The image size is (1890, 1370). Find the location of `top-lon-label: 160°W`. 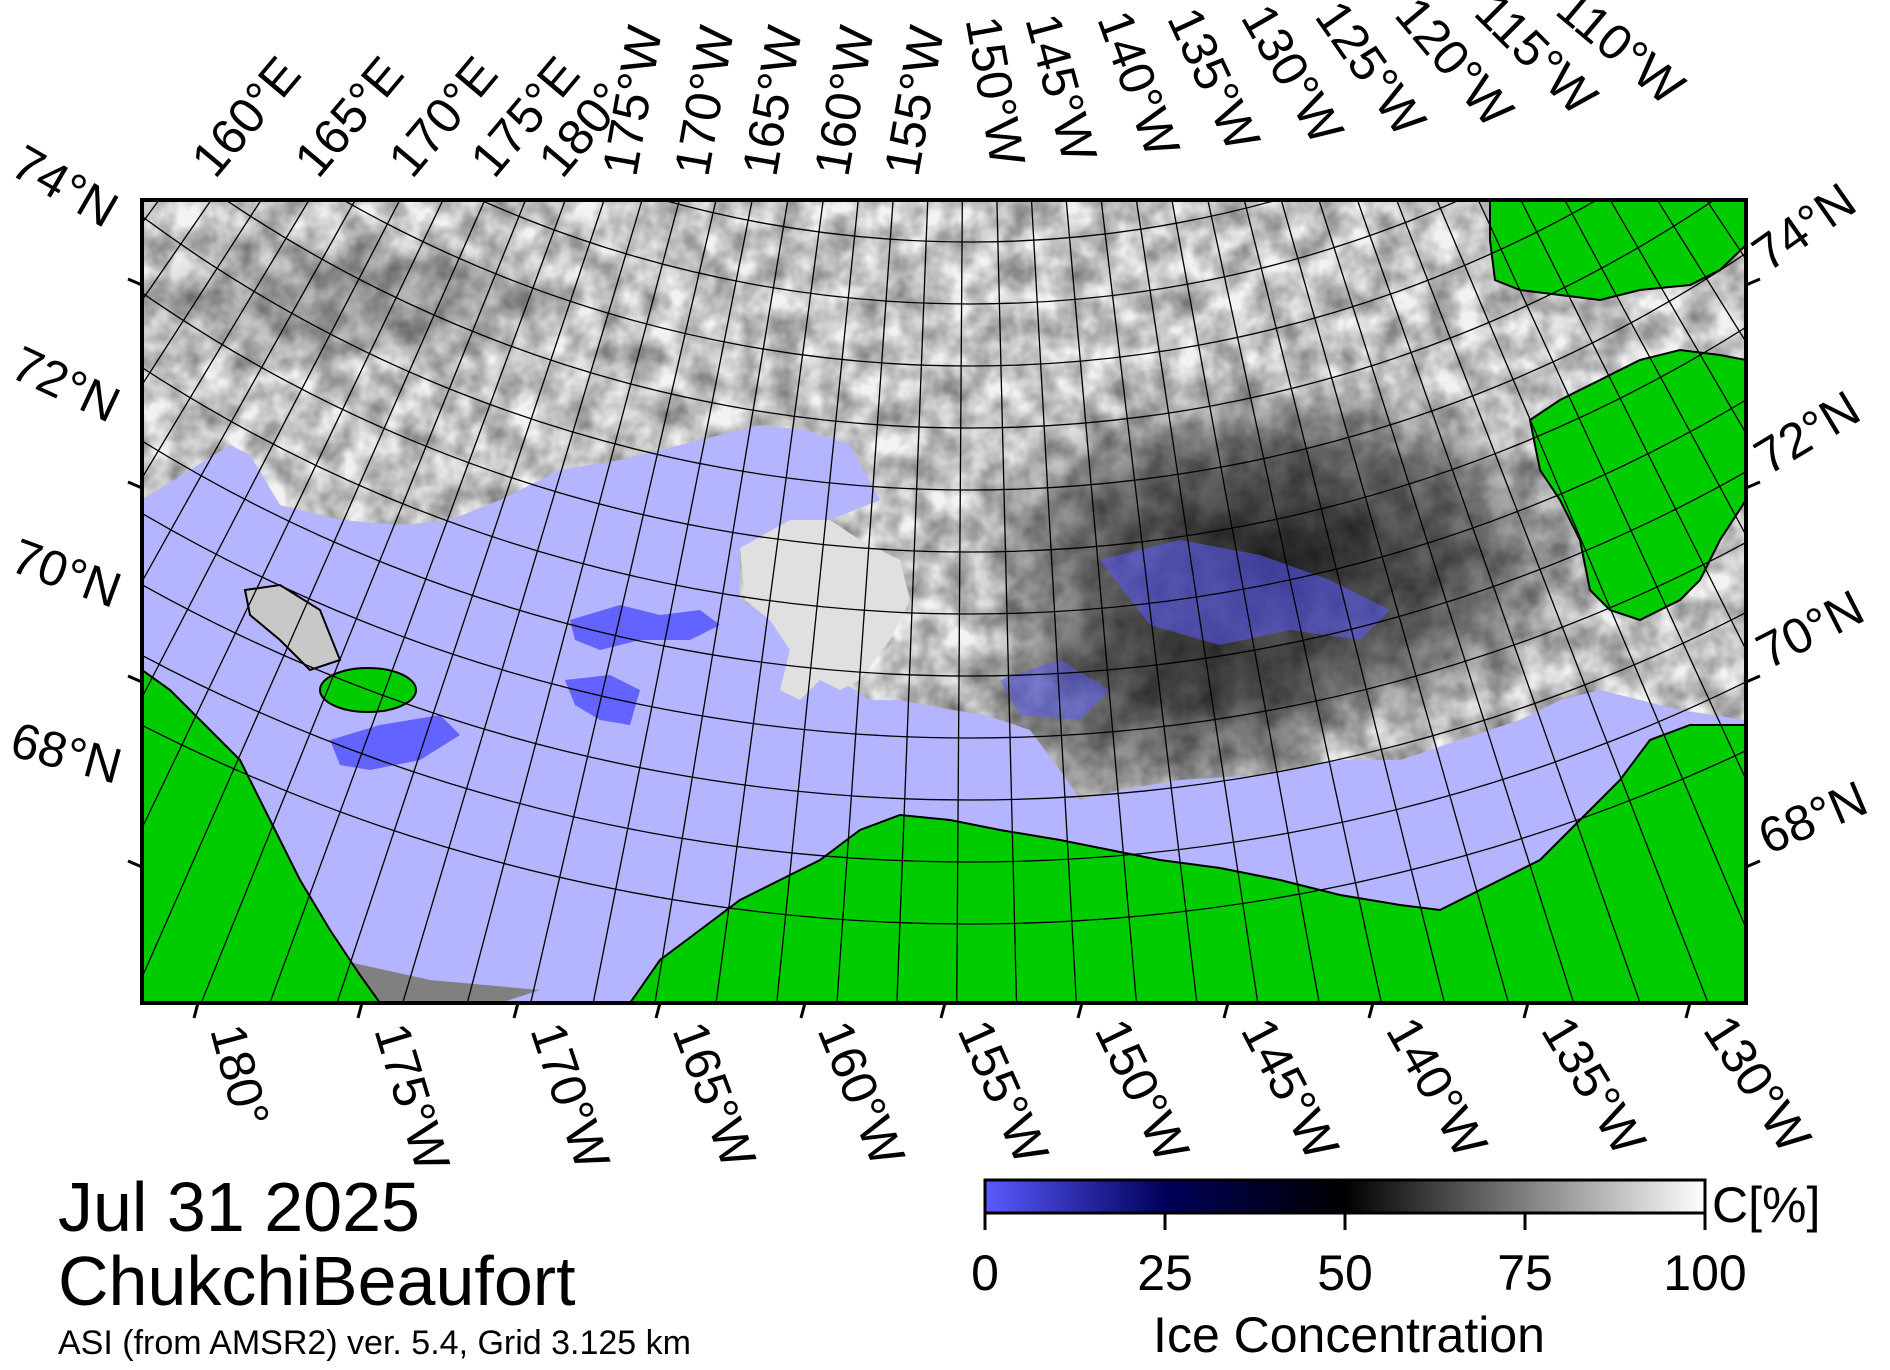

top-lon-label: 160°W is located at coordinates (844, 100).